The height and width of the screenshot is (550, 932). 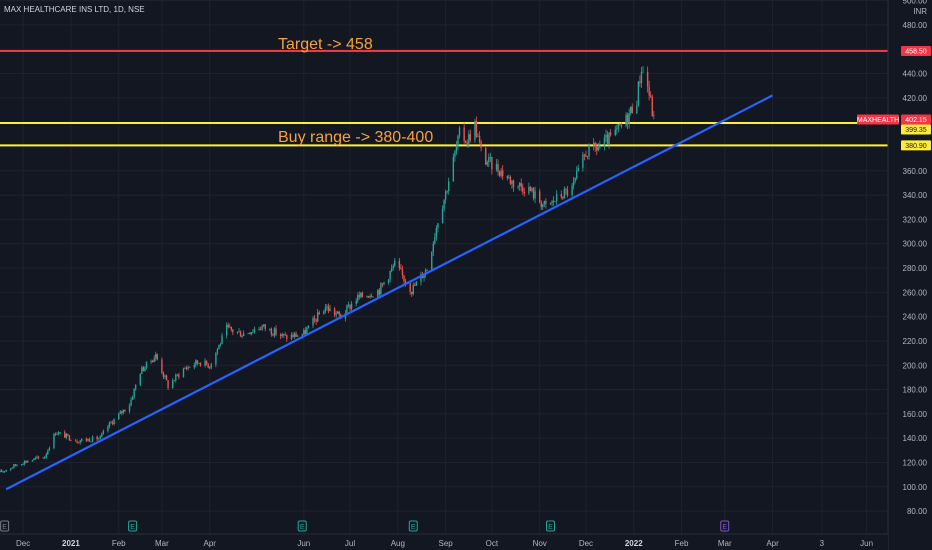 What do you see at coordinates (915, 268) in the screenshot?
I see `price-tick-label: 280.00` at bounding box center [915, 268].